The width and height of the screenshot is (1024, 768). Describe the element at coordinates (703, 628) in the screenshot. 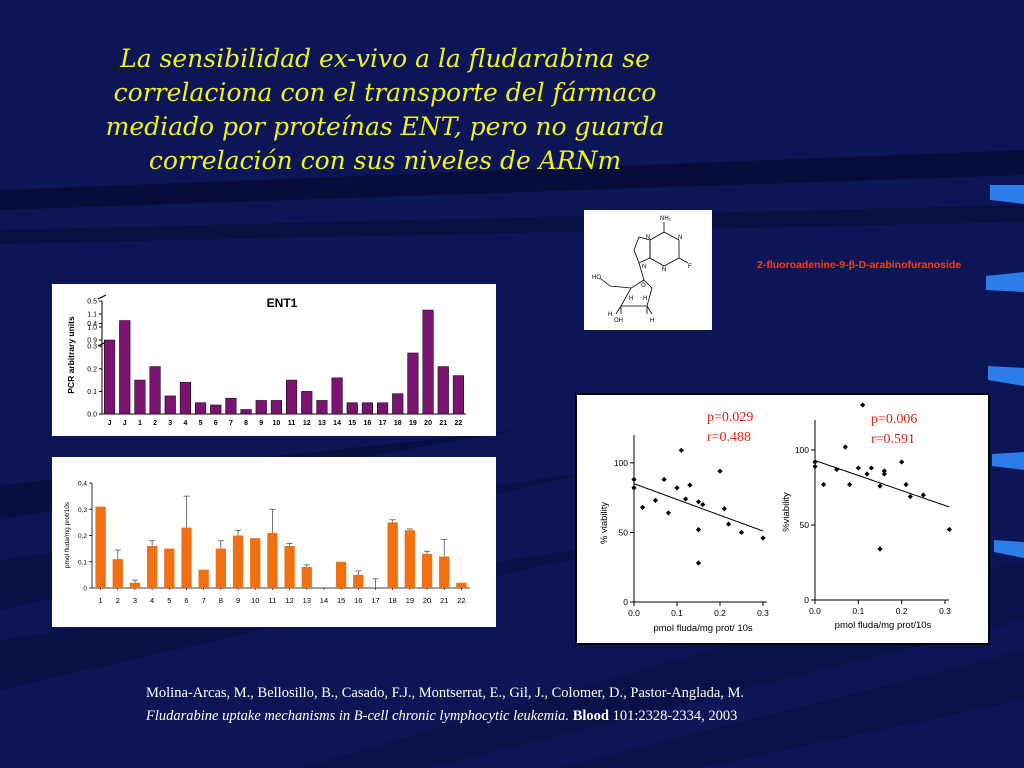

I see `x-axis-label: pmol fluda/mg prot/ 10s` at that location.